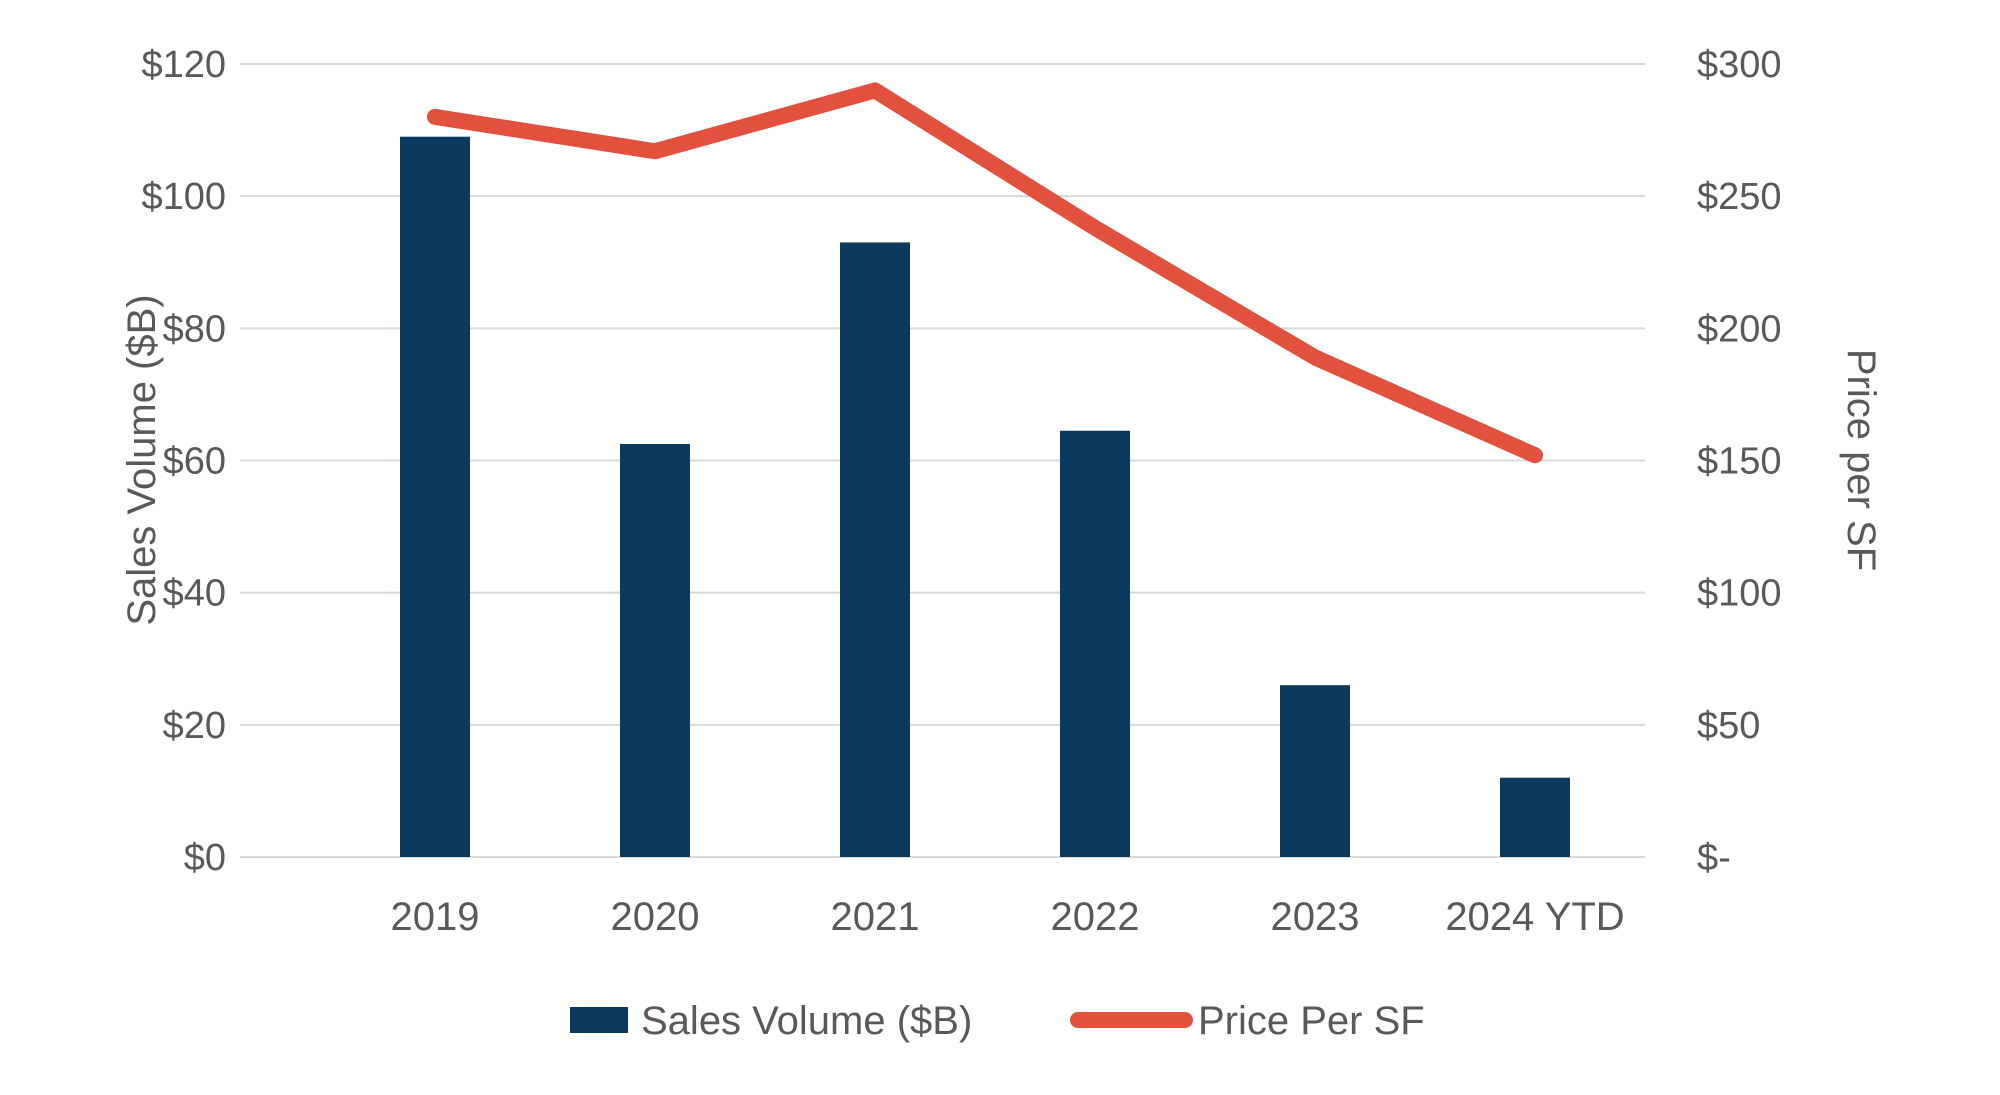 This screenshot has height=1095, width=2000. Describe the element at coordinates (1315, 917) in the screenshot. I see `x-axis-label: 2023` at that location.